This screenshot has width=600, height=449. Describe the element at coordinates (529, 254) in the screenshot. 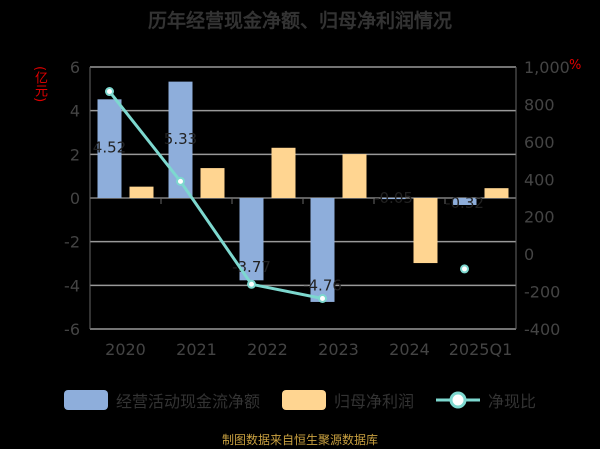

I see `y2-tick-label: 0` at that location.